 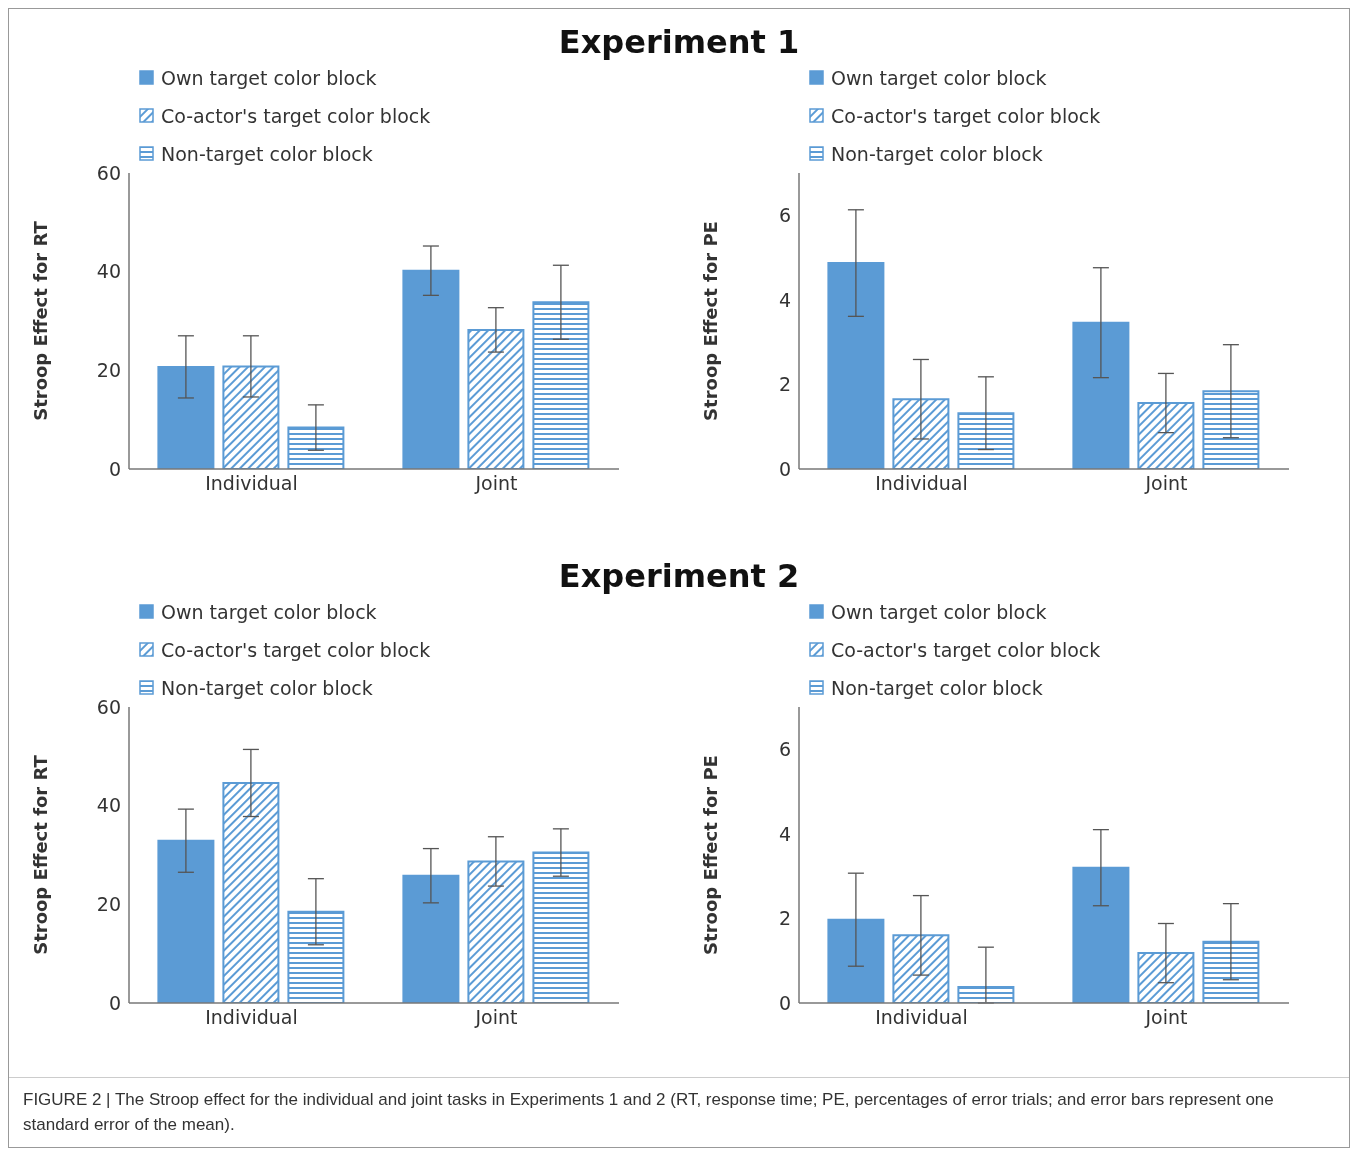 I want to click on chart-title: Experiment 1, so click(x=679, y=41).